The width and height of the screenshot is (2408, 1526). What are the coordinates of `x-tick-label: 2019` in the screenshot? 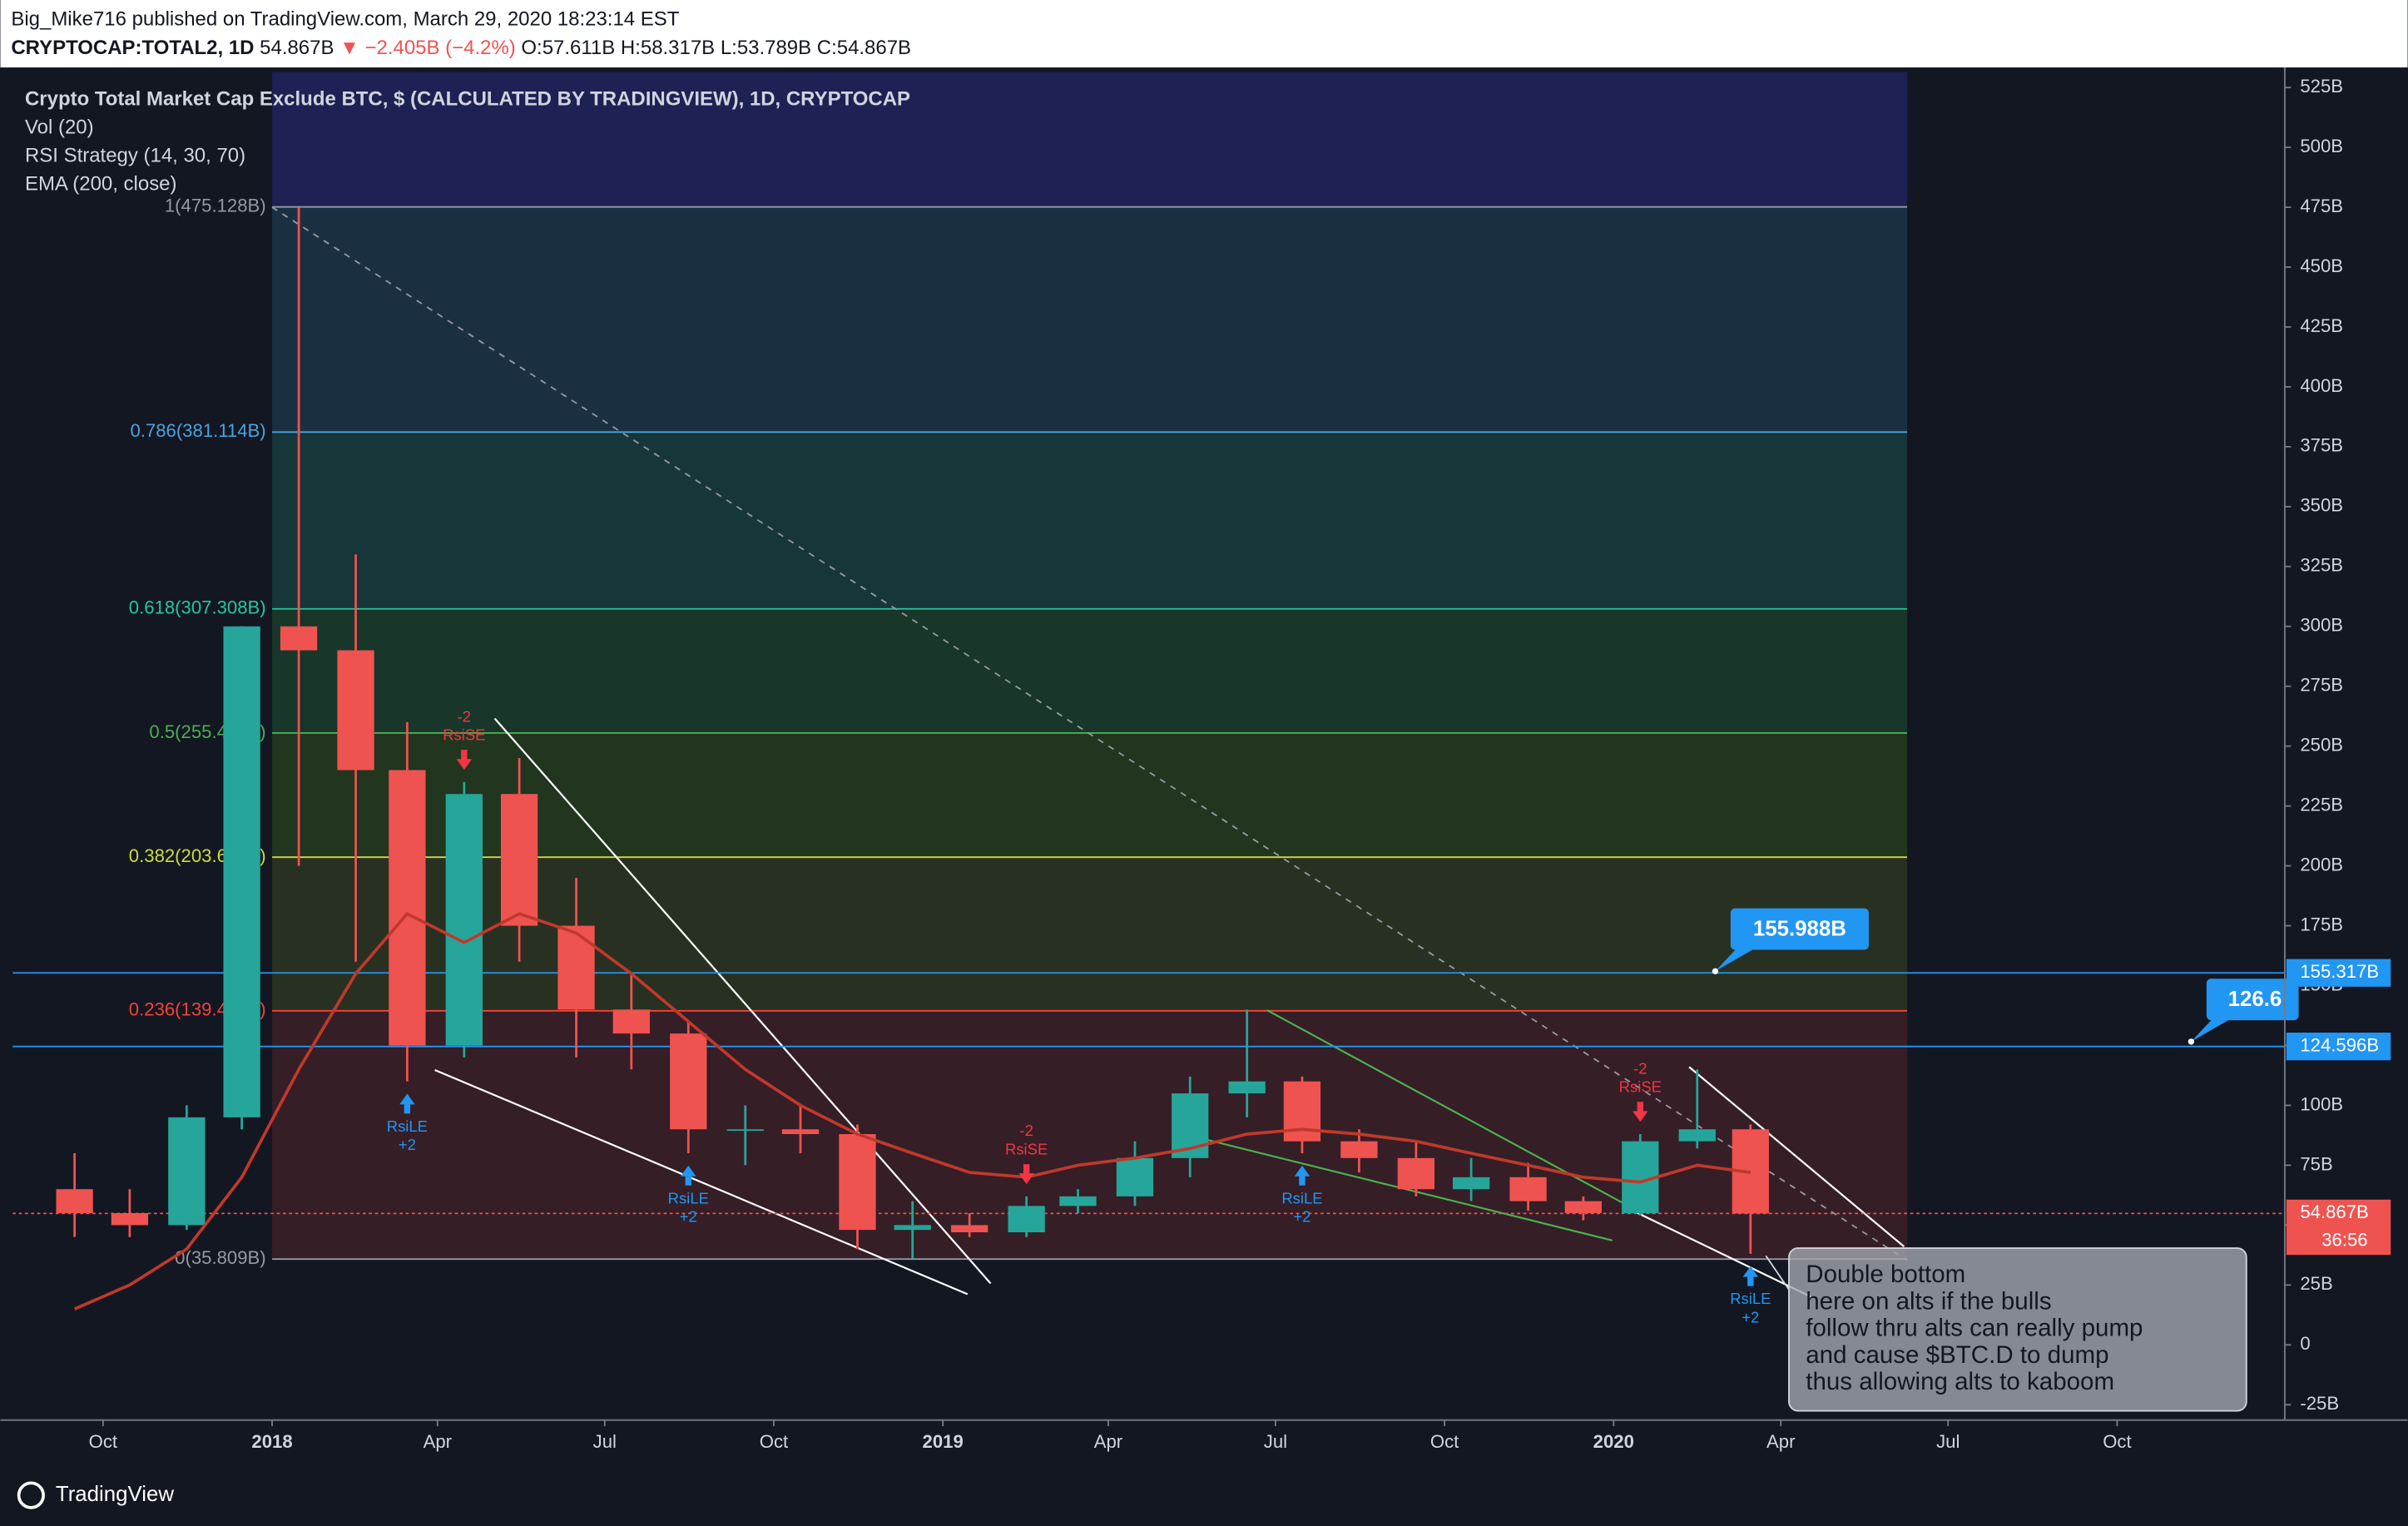 It's located at (944, 1441).